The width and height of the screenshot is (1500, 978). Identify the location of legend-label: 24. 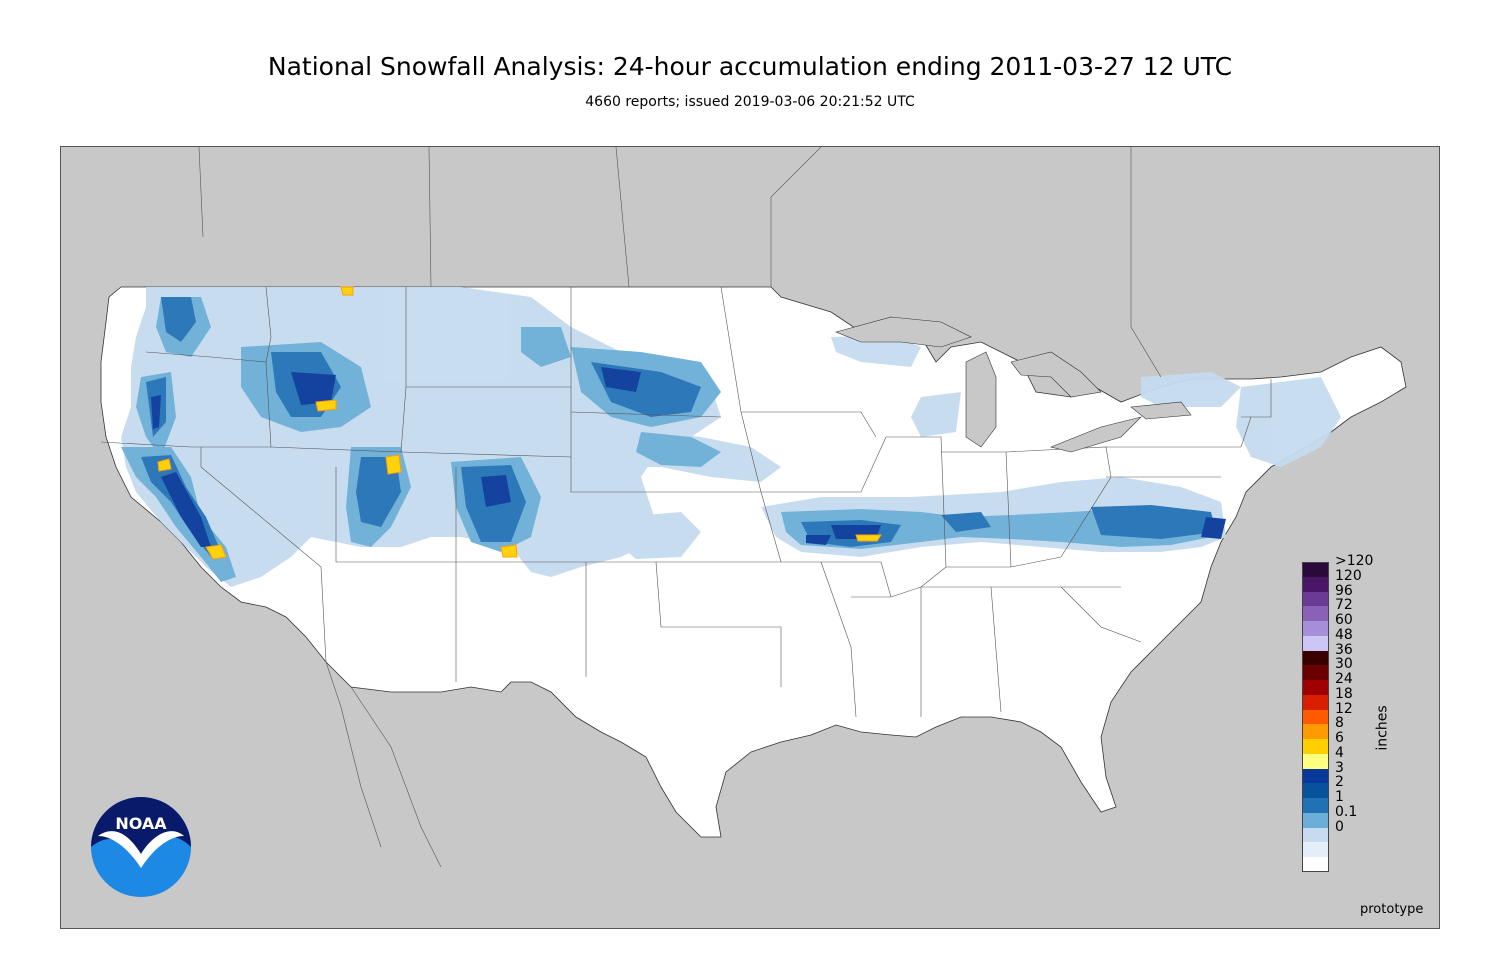
(1344, 679).